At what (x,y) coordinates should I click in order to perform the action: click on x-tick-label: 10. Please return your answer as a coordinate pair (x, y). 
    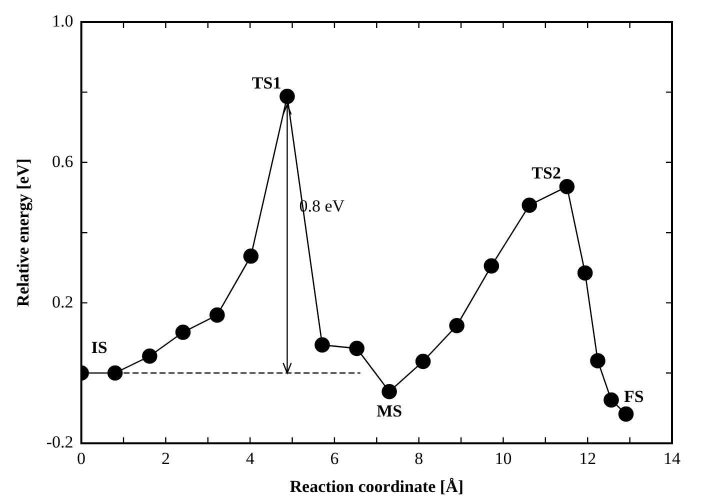
    Looking at the image, I should click on (503, 458).